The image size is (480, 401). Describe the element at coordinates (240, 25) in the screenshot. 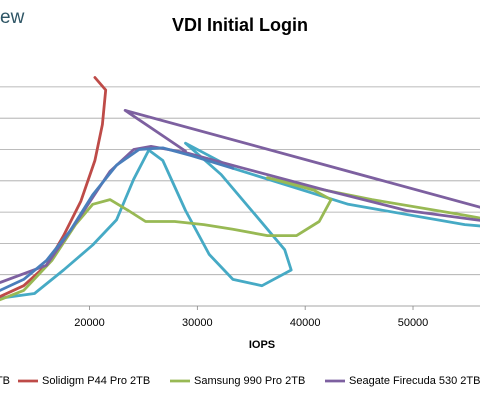

I see `chart-title: VDI Initial Login` at that location.